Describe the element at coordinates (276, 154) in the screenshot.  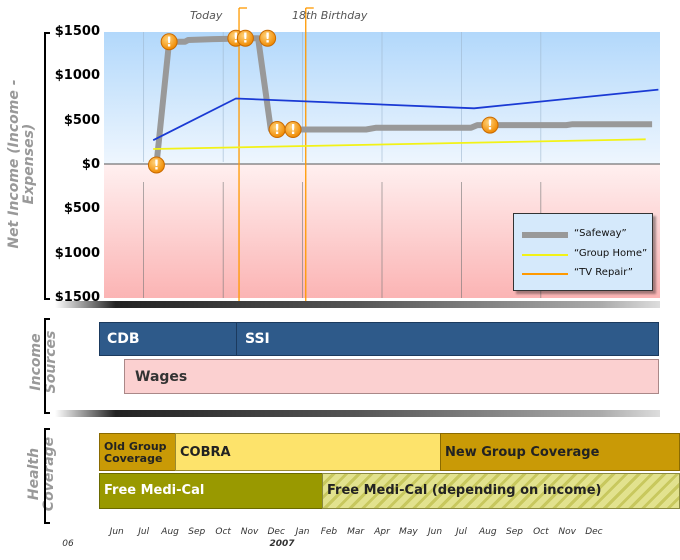
I see `date-markers` at that location.